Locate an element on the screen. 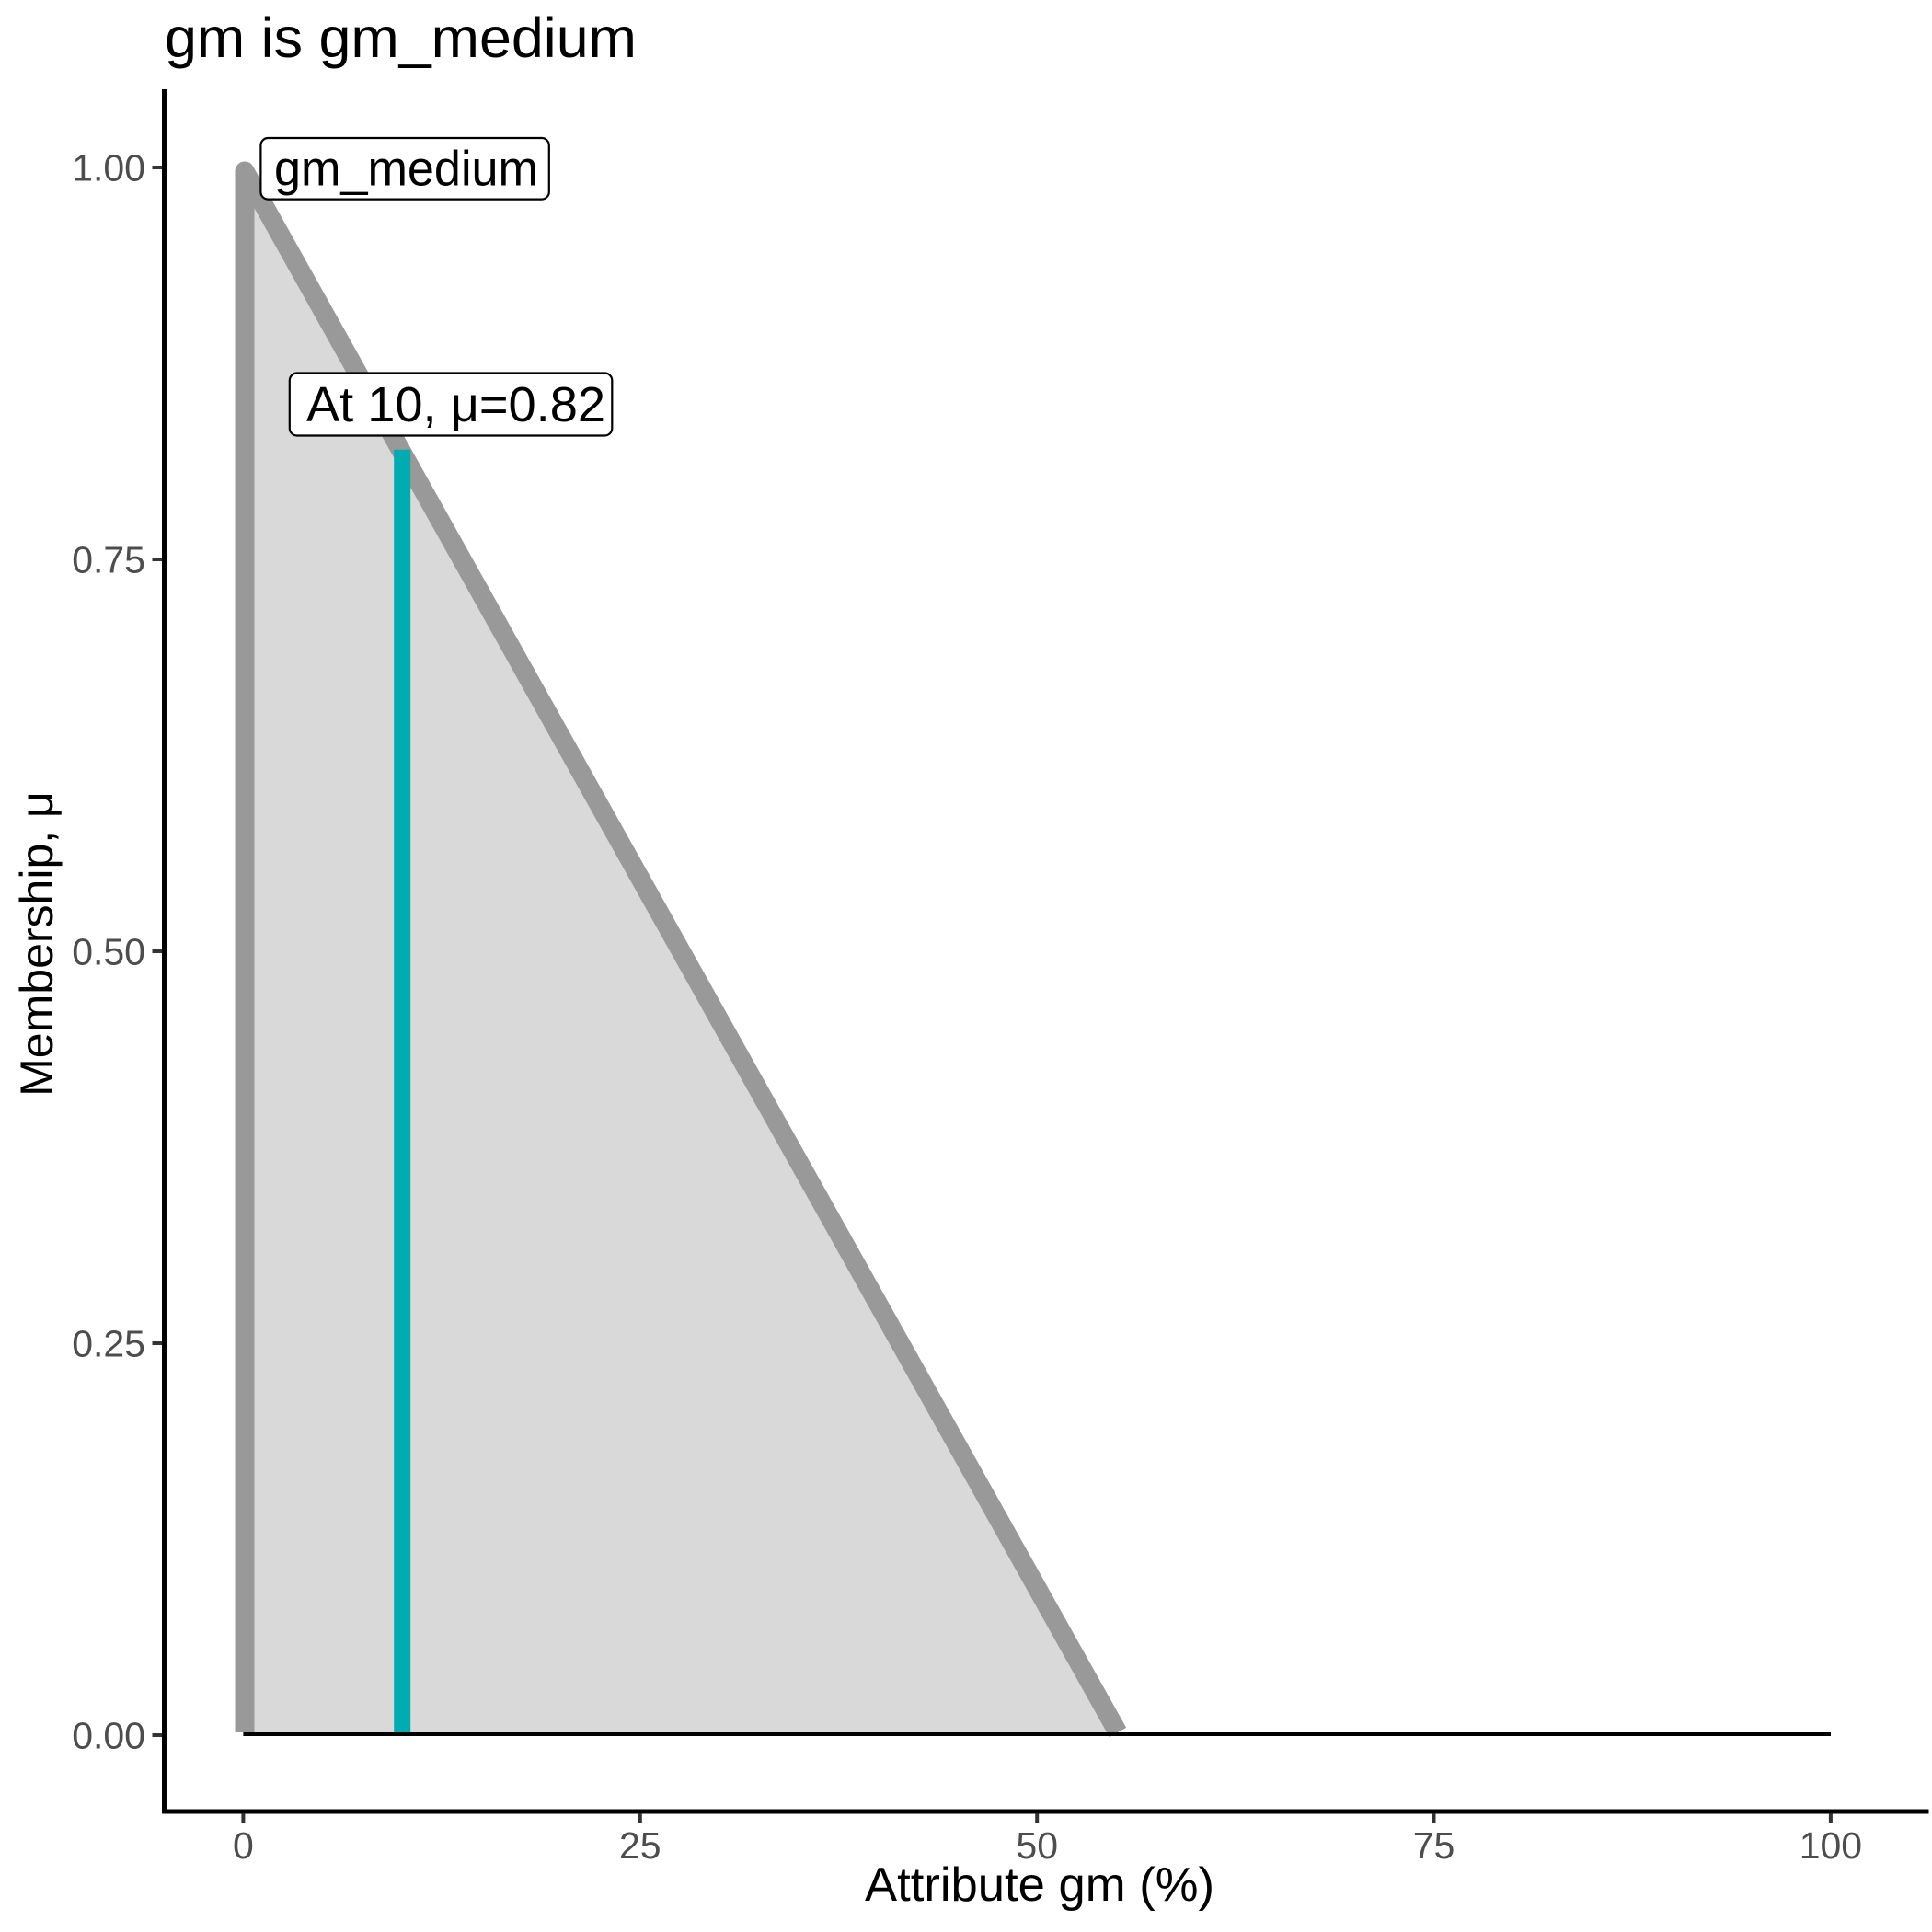 The image size is (1932, 1932). svg-text: 100 is located at coordinates (1831, 1845).